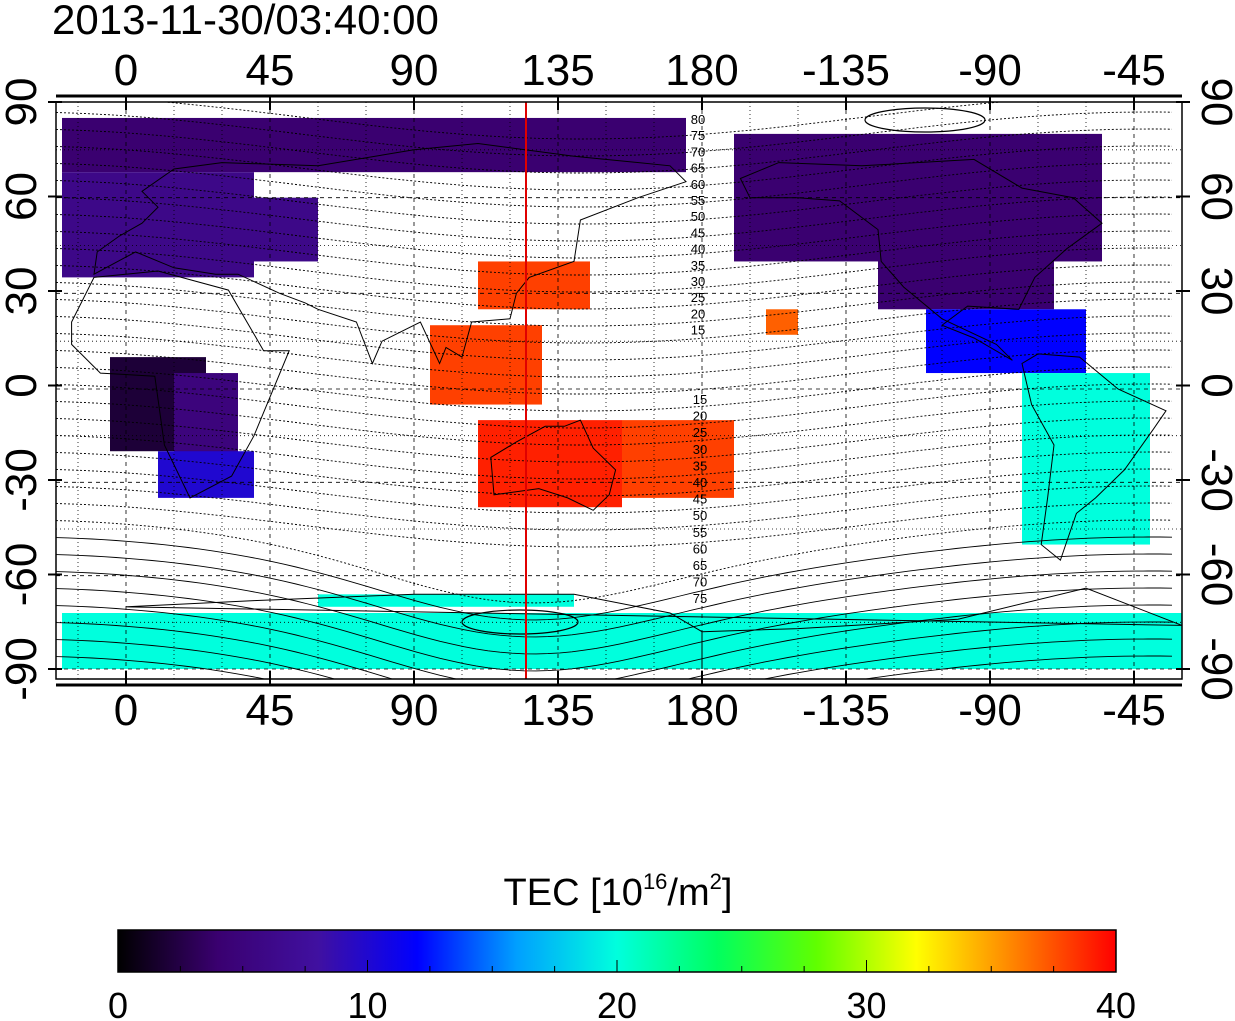 The image size is (1235, 1021). Describe the element at coordinates (118, 1003) in the screenshot. I see `colorbar-tick-label: 0` at that location.